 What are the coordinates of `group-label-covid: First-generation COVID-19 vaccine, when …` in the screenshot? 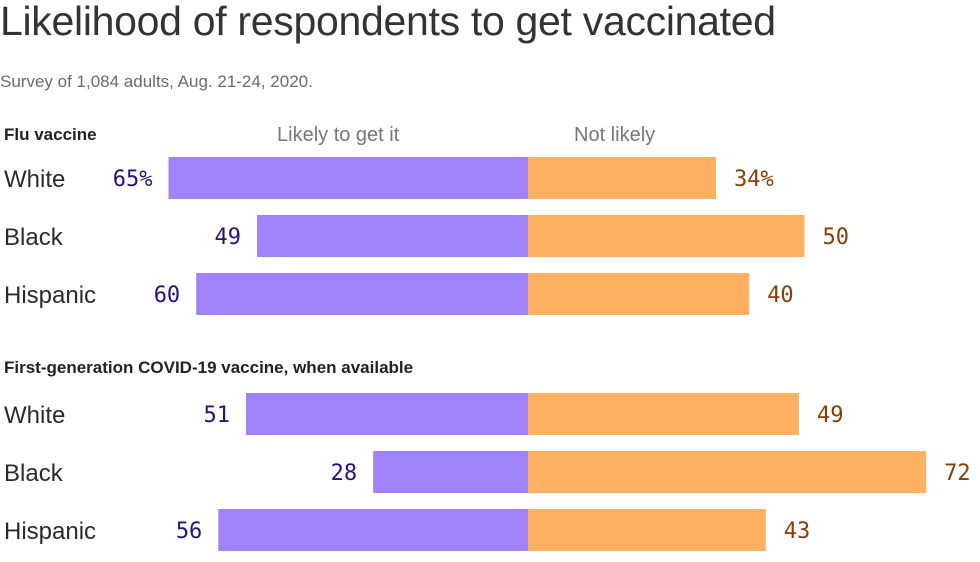 It's located at (209, 367).